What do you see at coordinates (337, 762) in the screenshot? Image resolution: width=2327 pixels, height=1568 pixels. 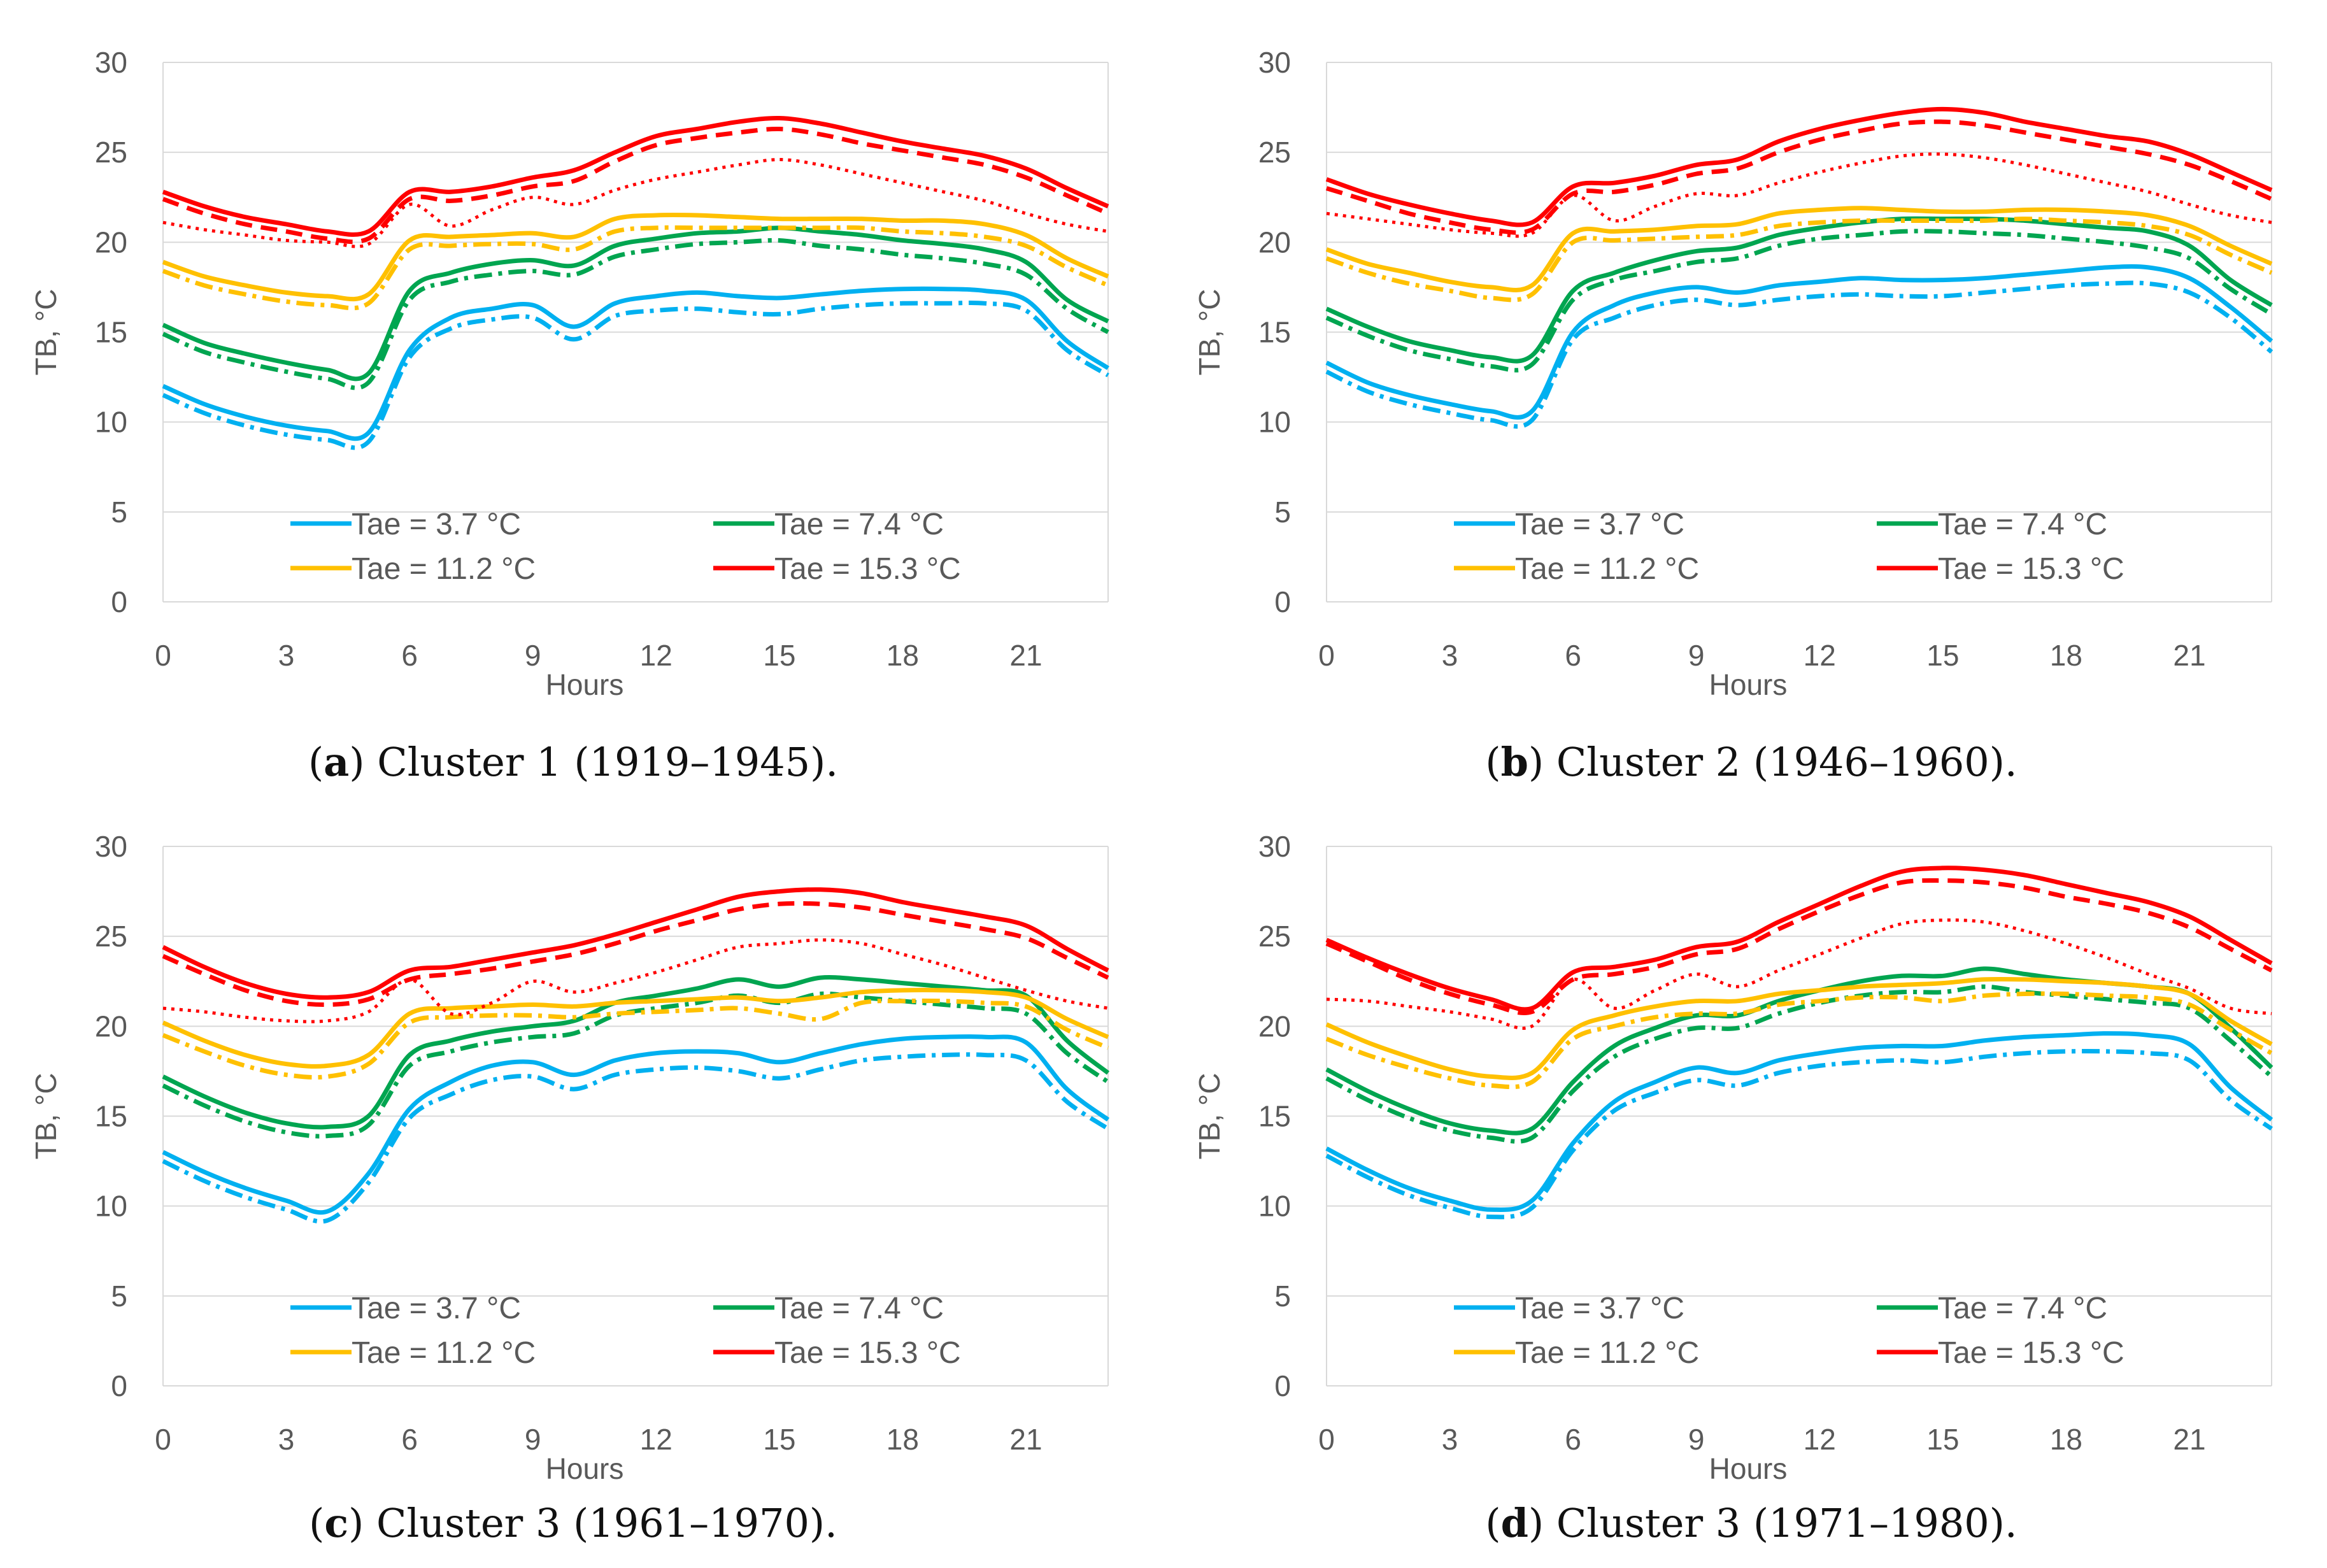 I see `caption-letter-a: a` at bounding box center [337, 762].